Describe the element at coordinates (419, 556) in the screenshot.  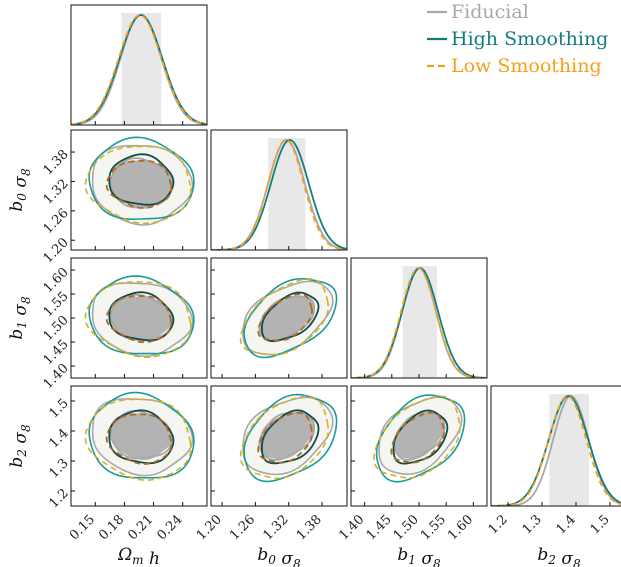
I see `x-axis-label-2: b1 σ8` at that location.